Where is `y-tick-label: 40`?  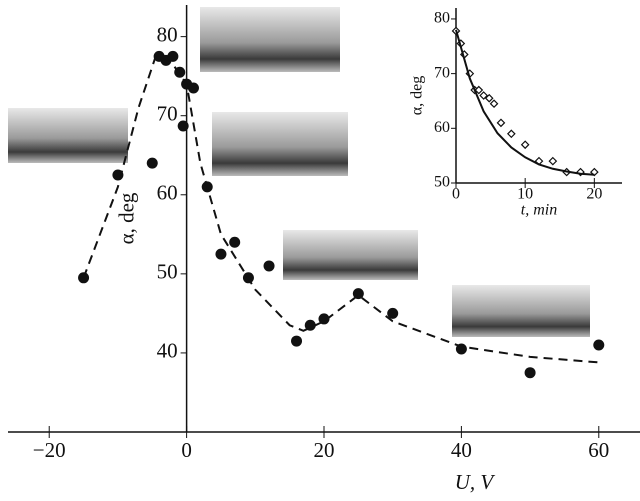 y-tick-label: 40 is located at coordinates (167, 351).